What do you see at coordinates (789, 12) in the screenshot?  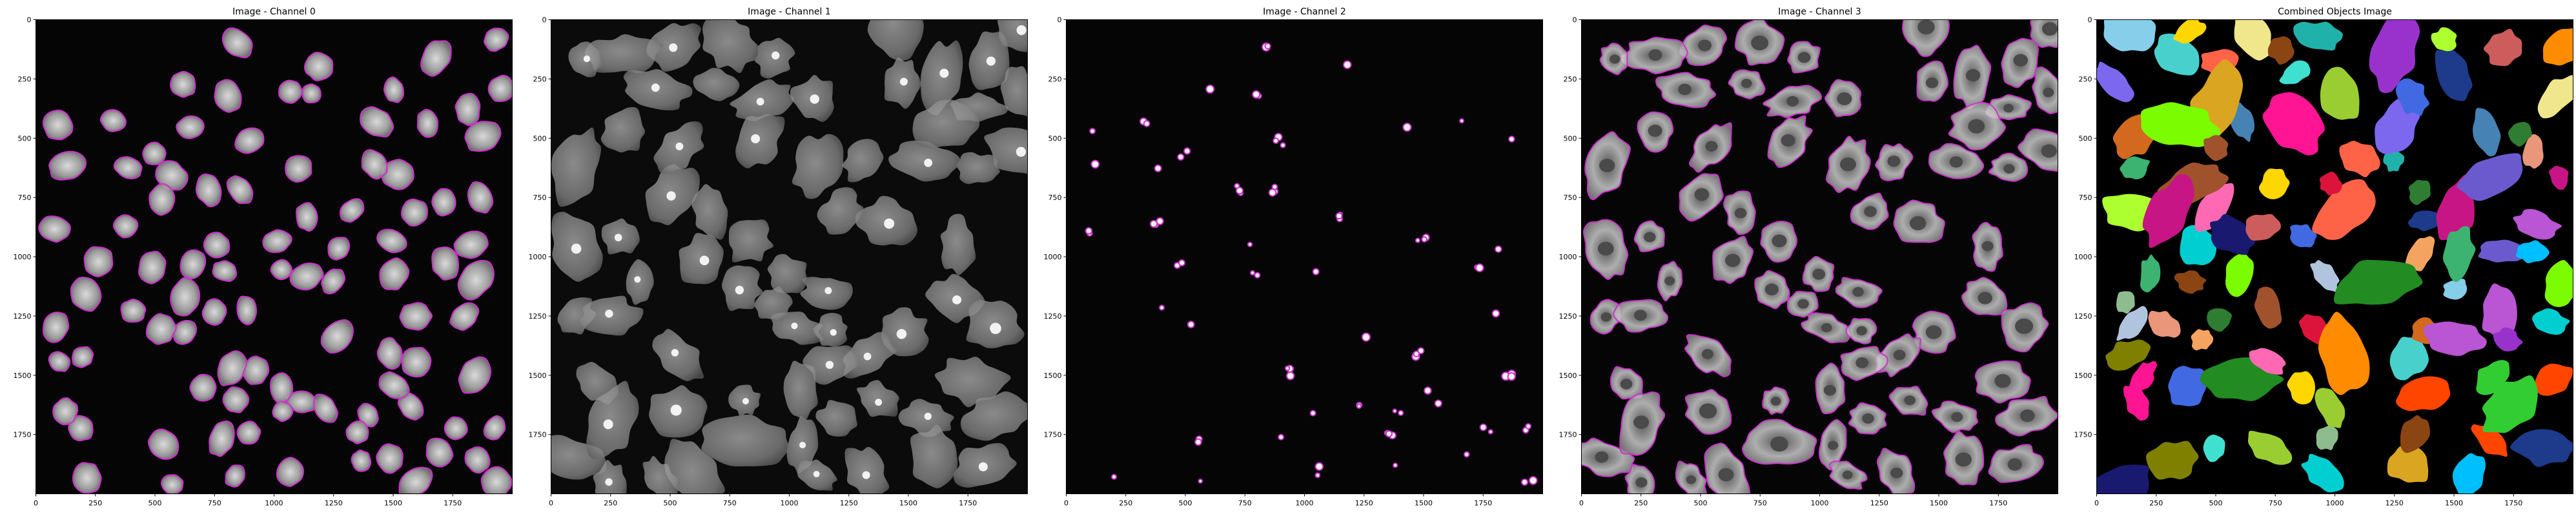 I see `panel-title: Image - Channel 1` at bounding box center [789, 12].